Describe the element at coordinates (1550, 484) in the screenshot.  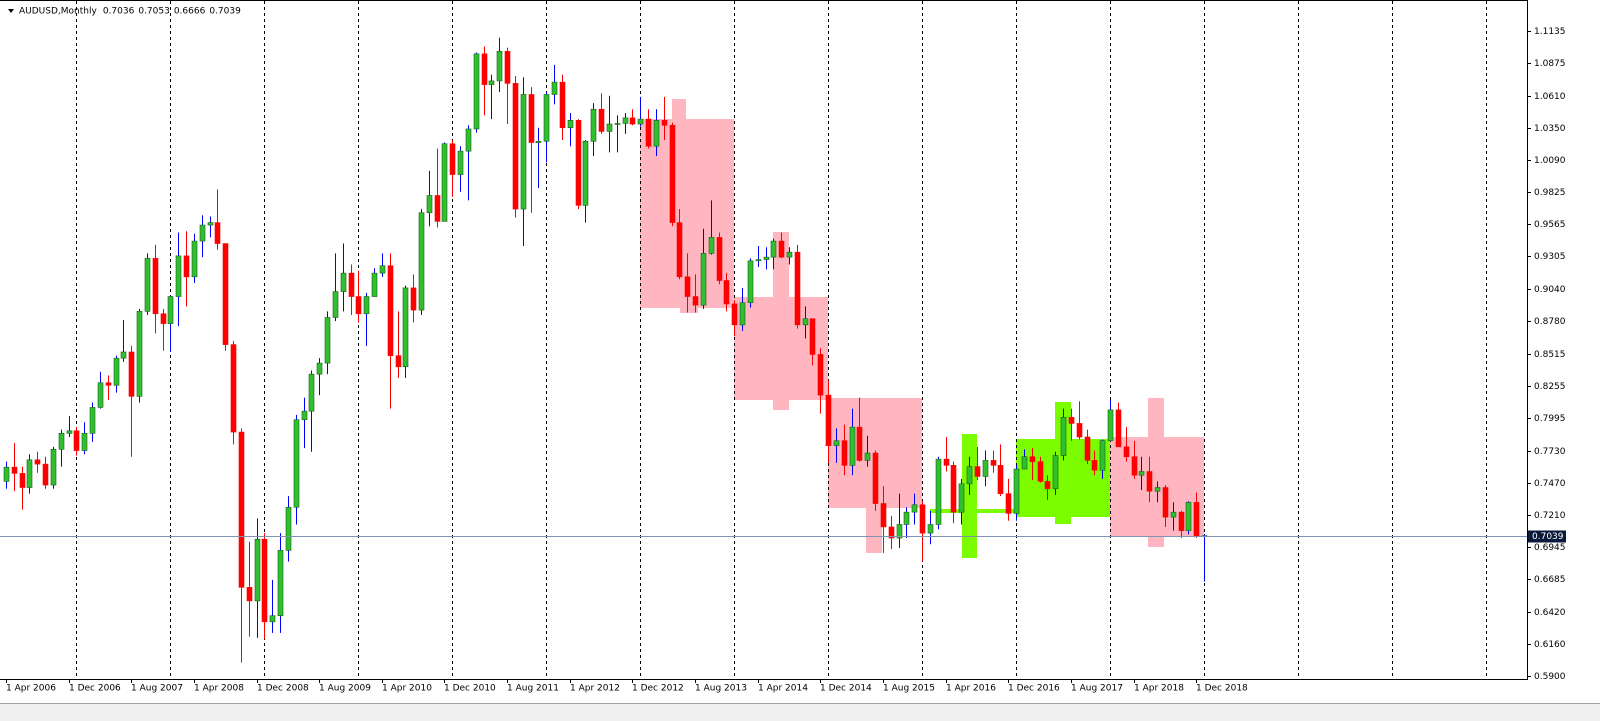
I see `y-tick-label: 0.7470` at that location.